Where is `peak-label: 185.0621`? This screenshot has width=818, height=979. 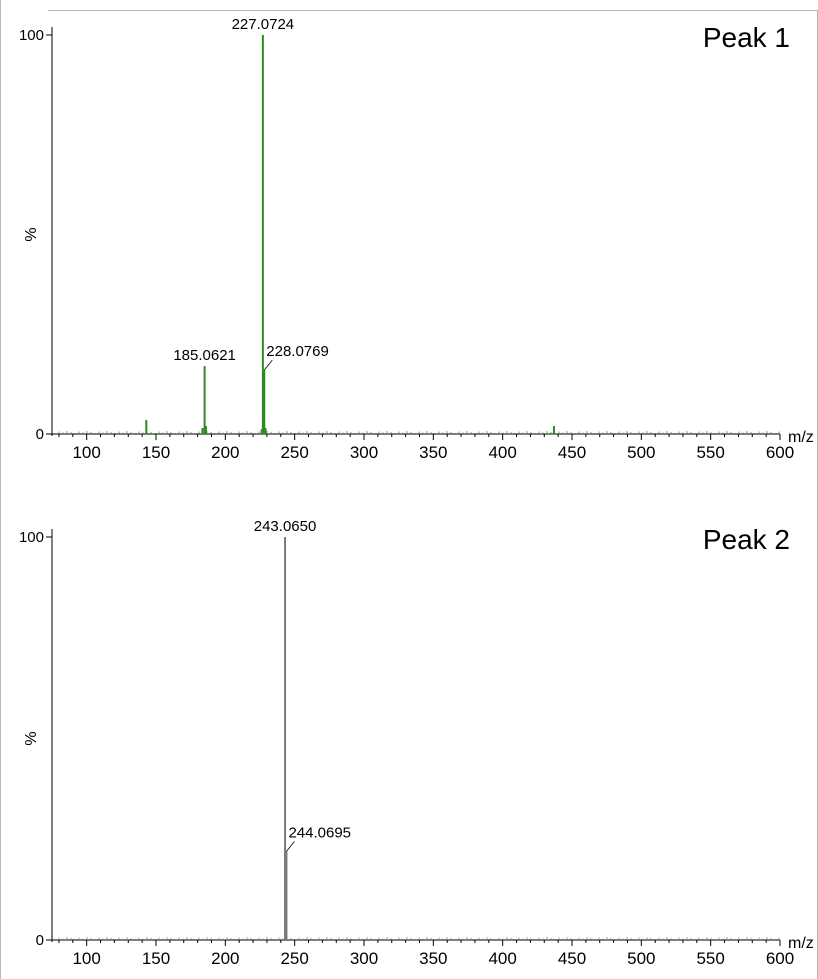
peak-label: 185.0621 is located at coordinates (204, 355).